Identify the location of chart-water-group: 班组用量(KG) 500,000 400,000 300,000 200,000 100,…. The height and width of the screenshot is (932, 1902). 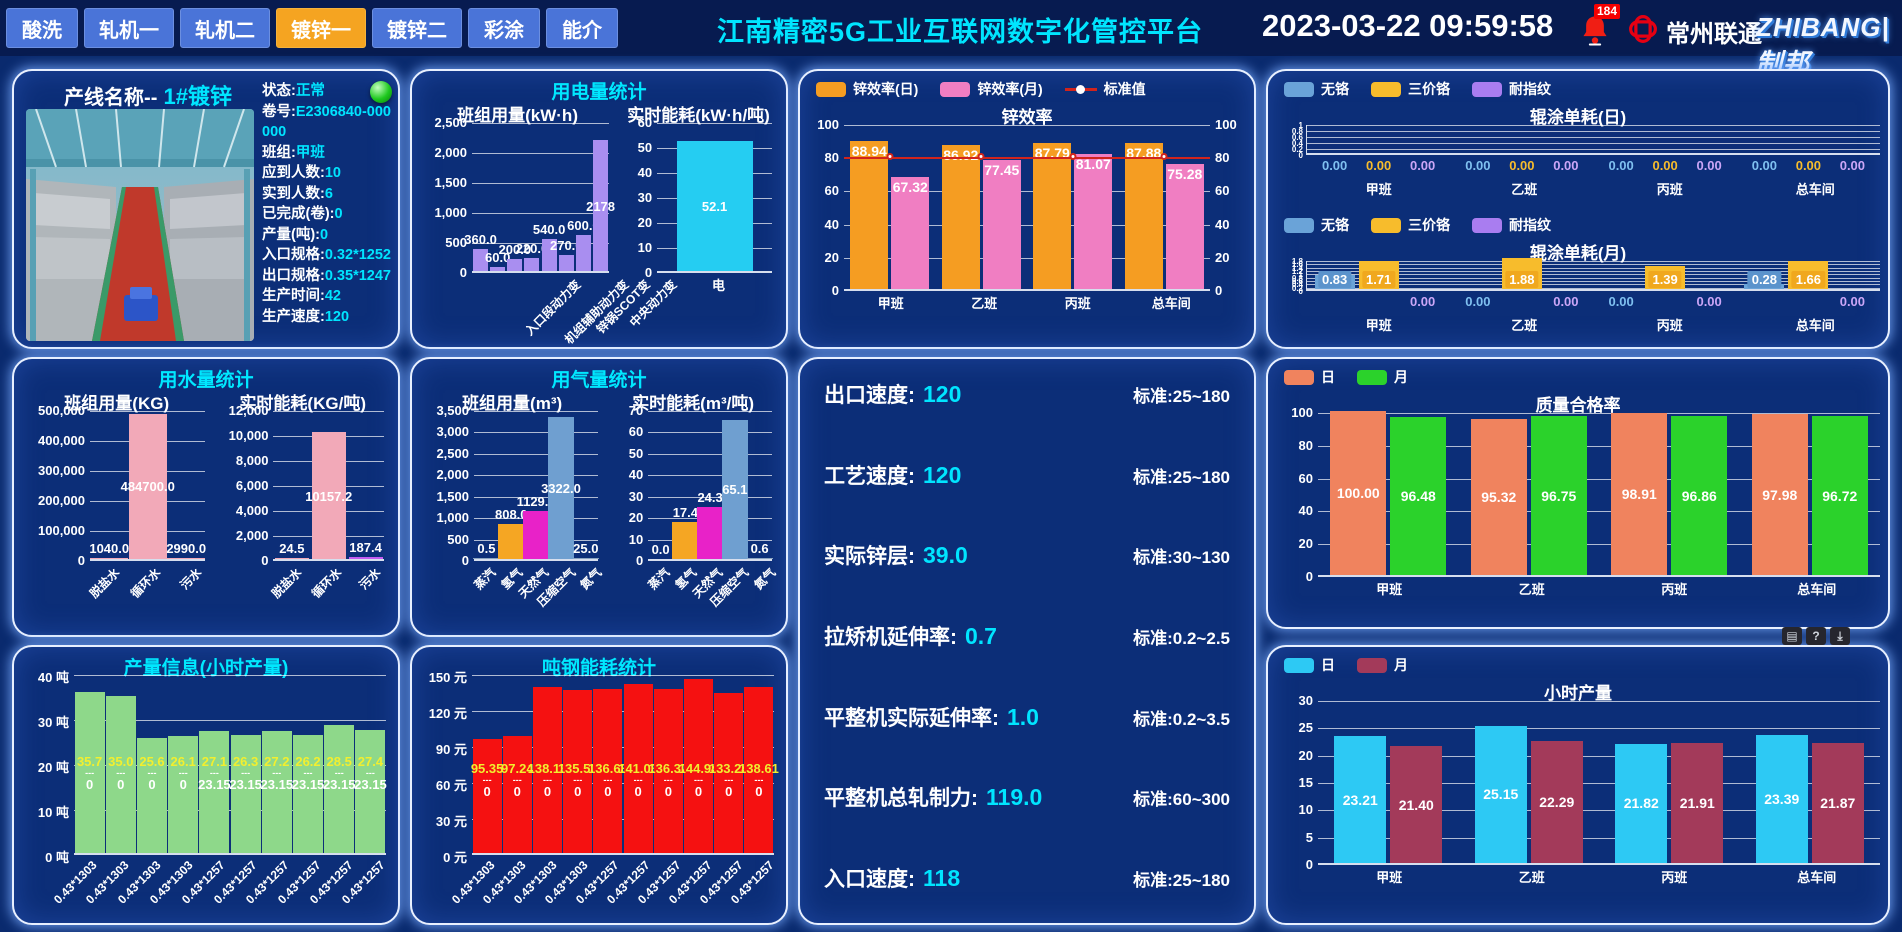
(116, 500).